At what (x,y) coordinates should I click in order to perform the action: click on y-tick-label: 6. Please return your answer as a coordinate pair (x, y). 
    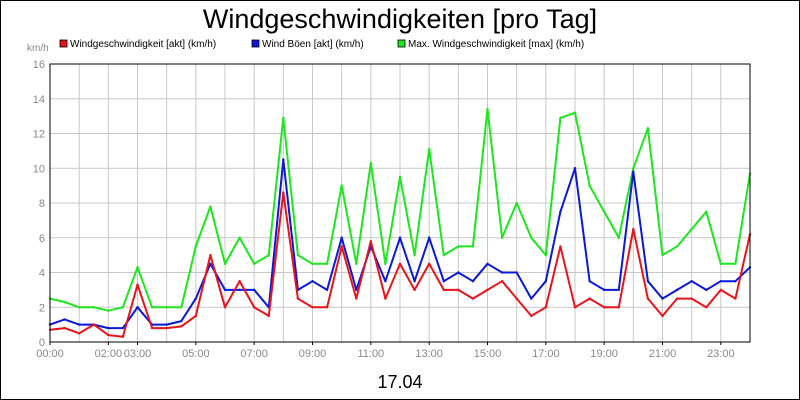
    Looking at the image, I should click on (42, 239).